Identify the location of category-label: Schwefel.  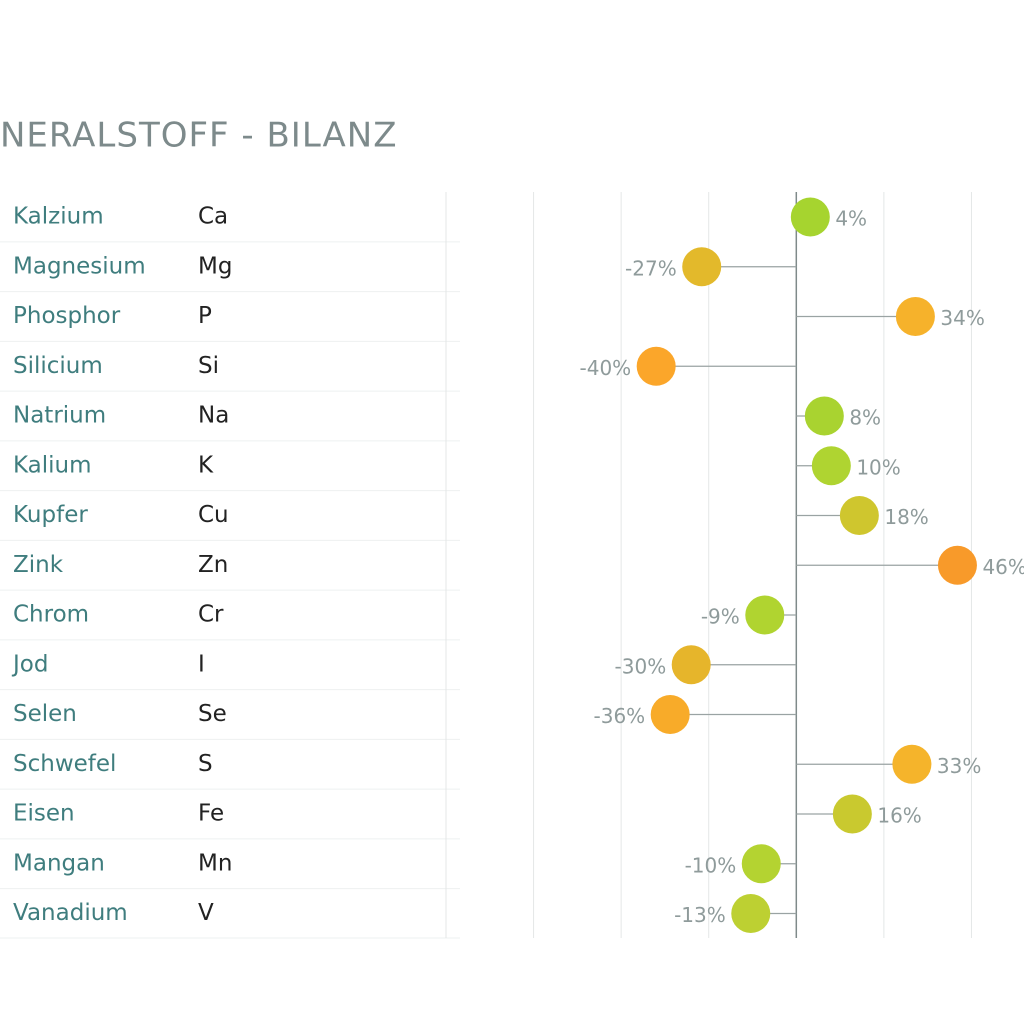
(64, 764).